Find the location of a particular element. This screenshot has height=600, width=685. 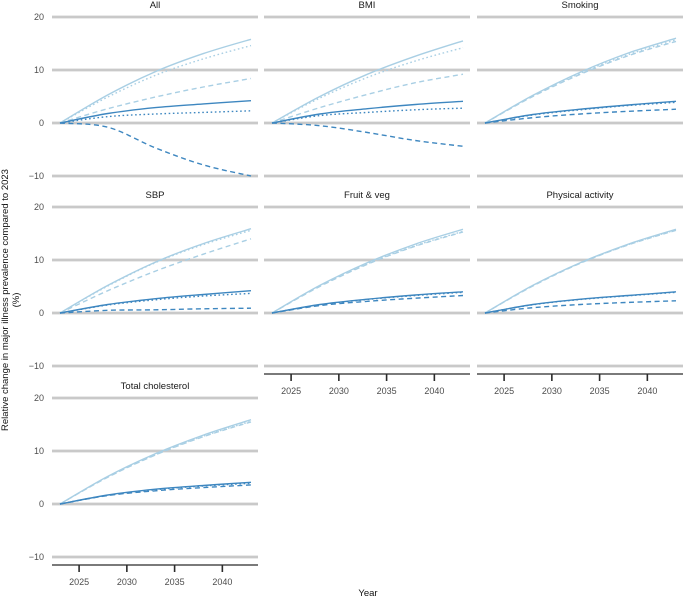

x-axis-title: Year is located at coordinates (368, 593).